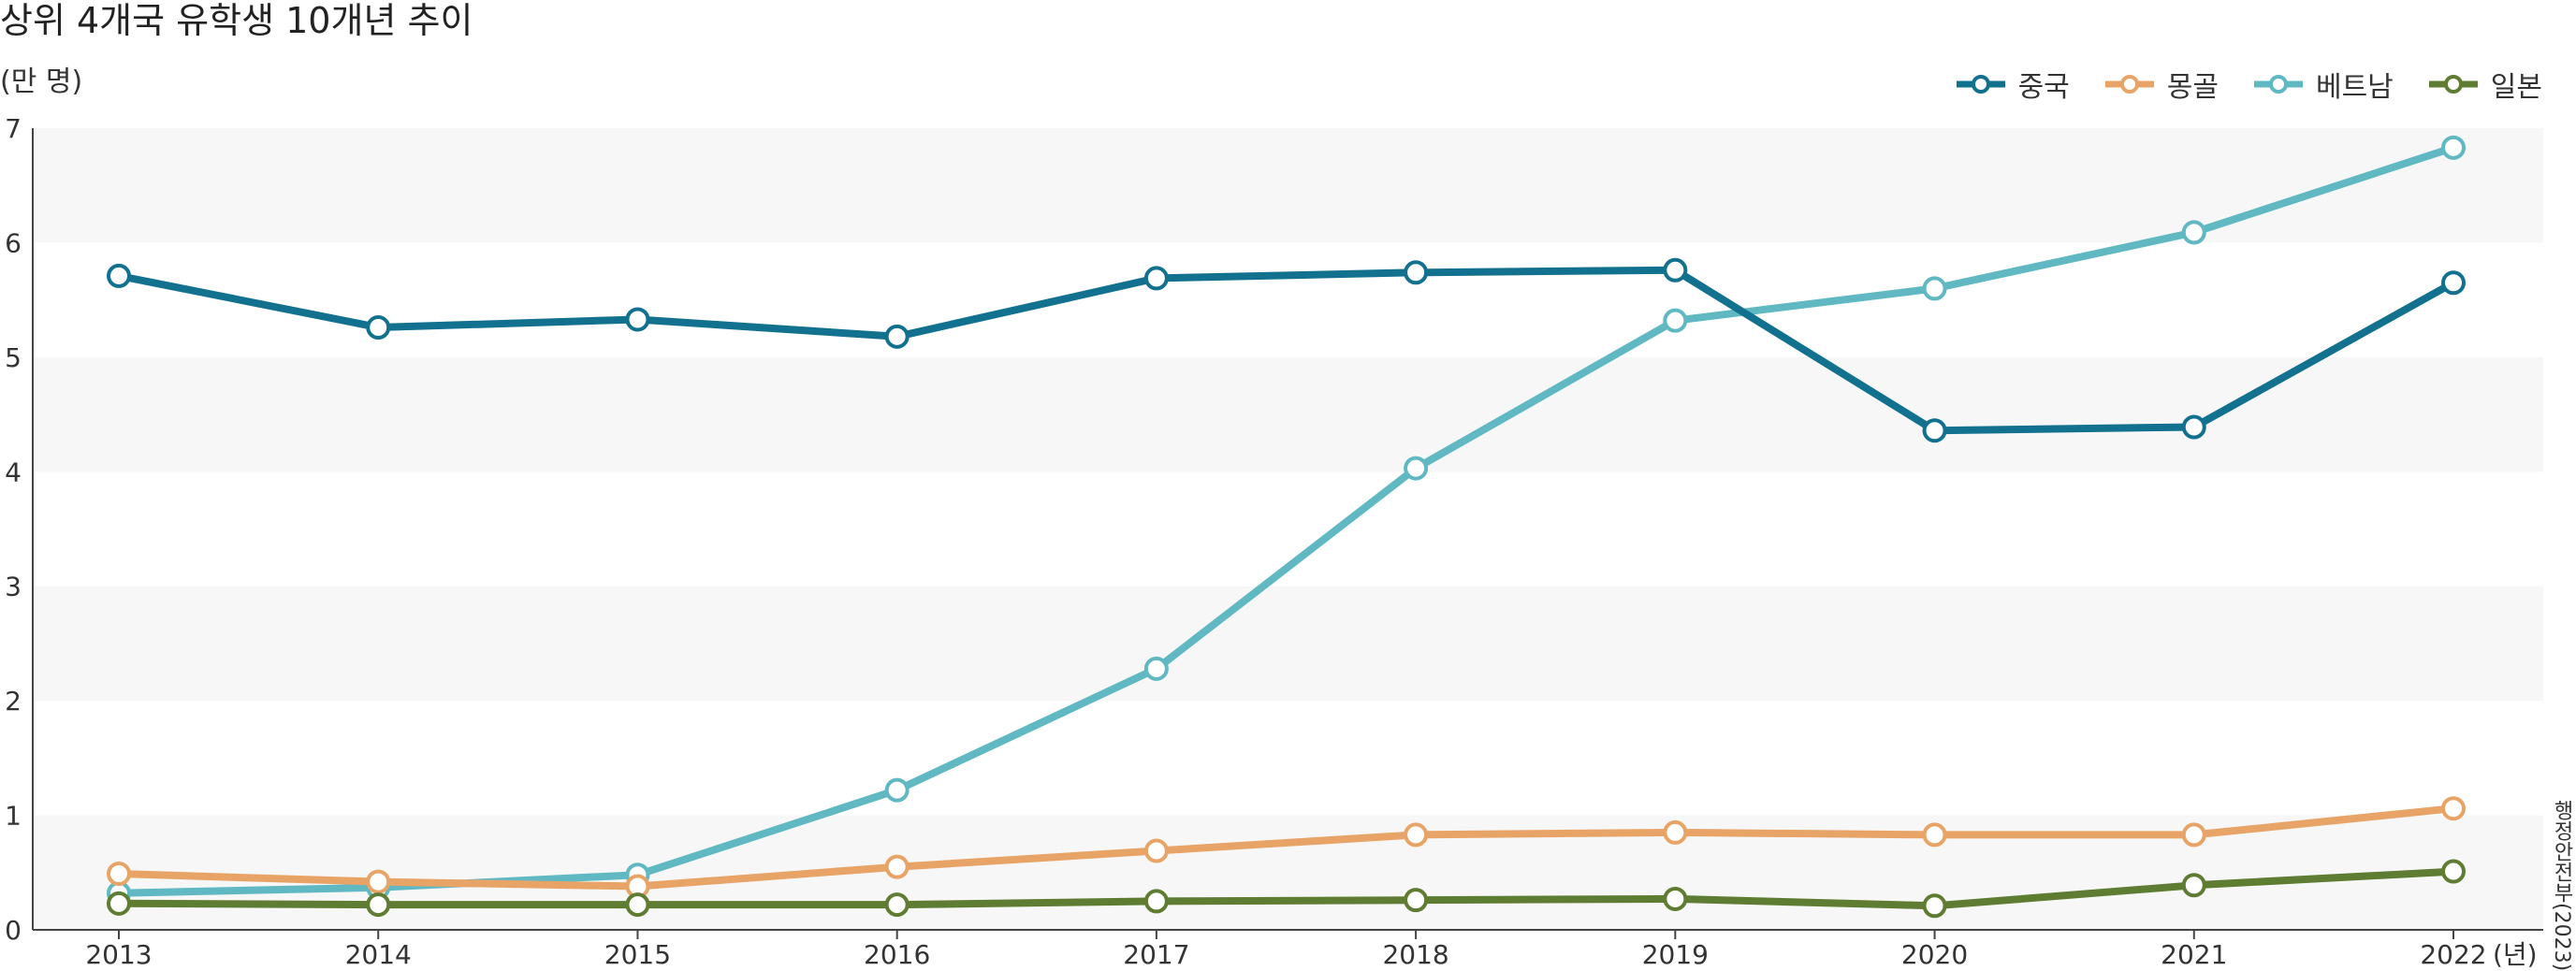 The height and width of the screenshot is (971, 2576). I want to click on legend-item: 베트남, so click(2323, 84).